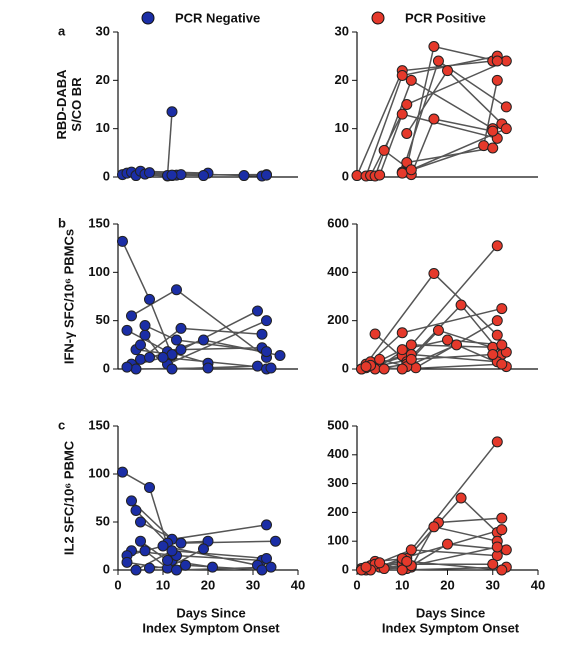 The image size is (585, 645). I want to click on x-axis-label: Index Symptom Onset, so click(211, 627).